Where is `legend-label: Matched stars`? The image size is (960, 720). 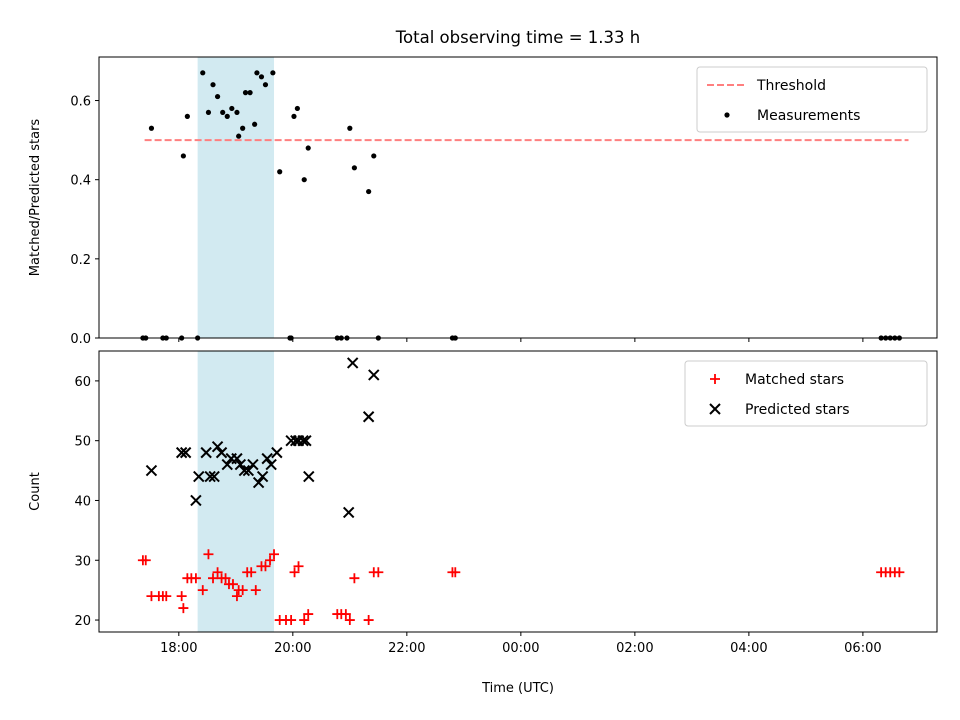 legend-label: Matched stars is located at coordinates (794, 380).